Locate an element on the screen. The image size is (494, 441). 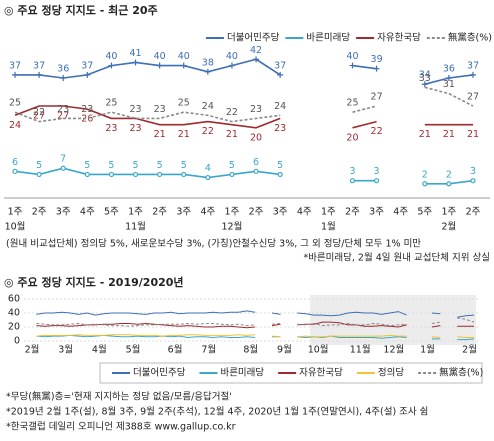
period-shade is located at coordinates (393, 320).